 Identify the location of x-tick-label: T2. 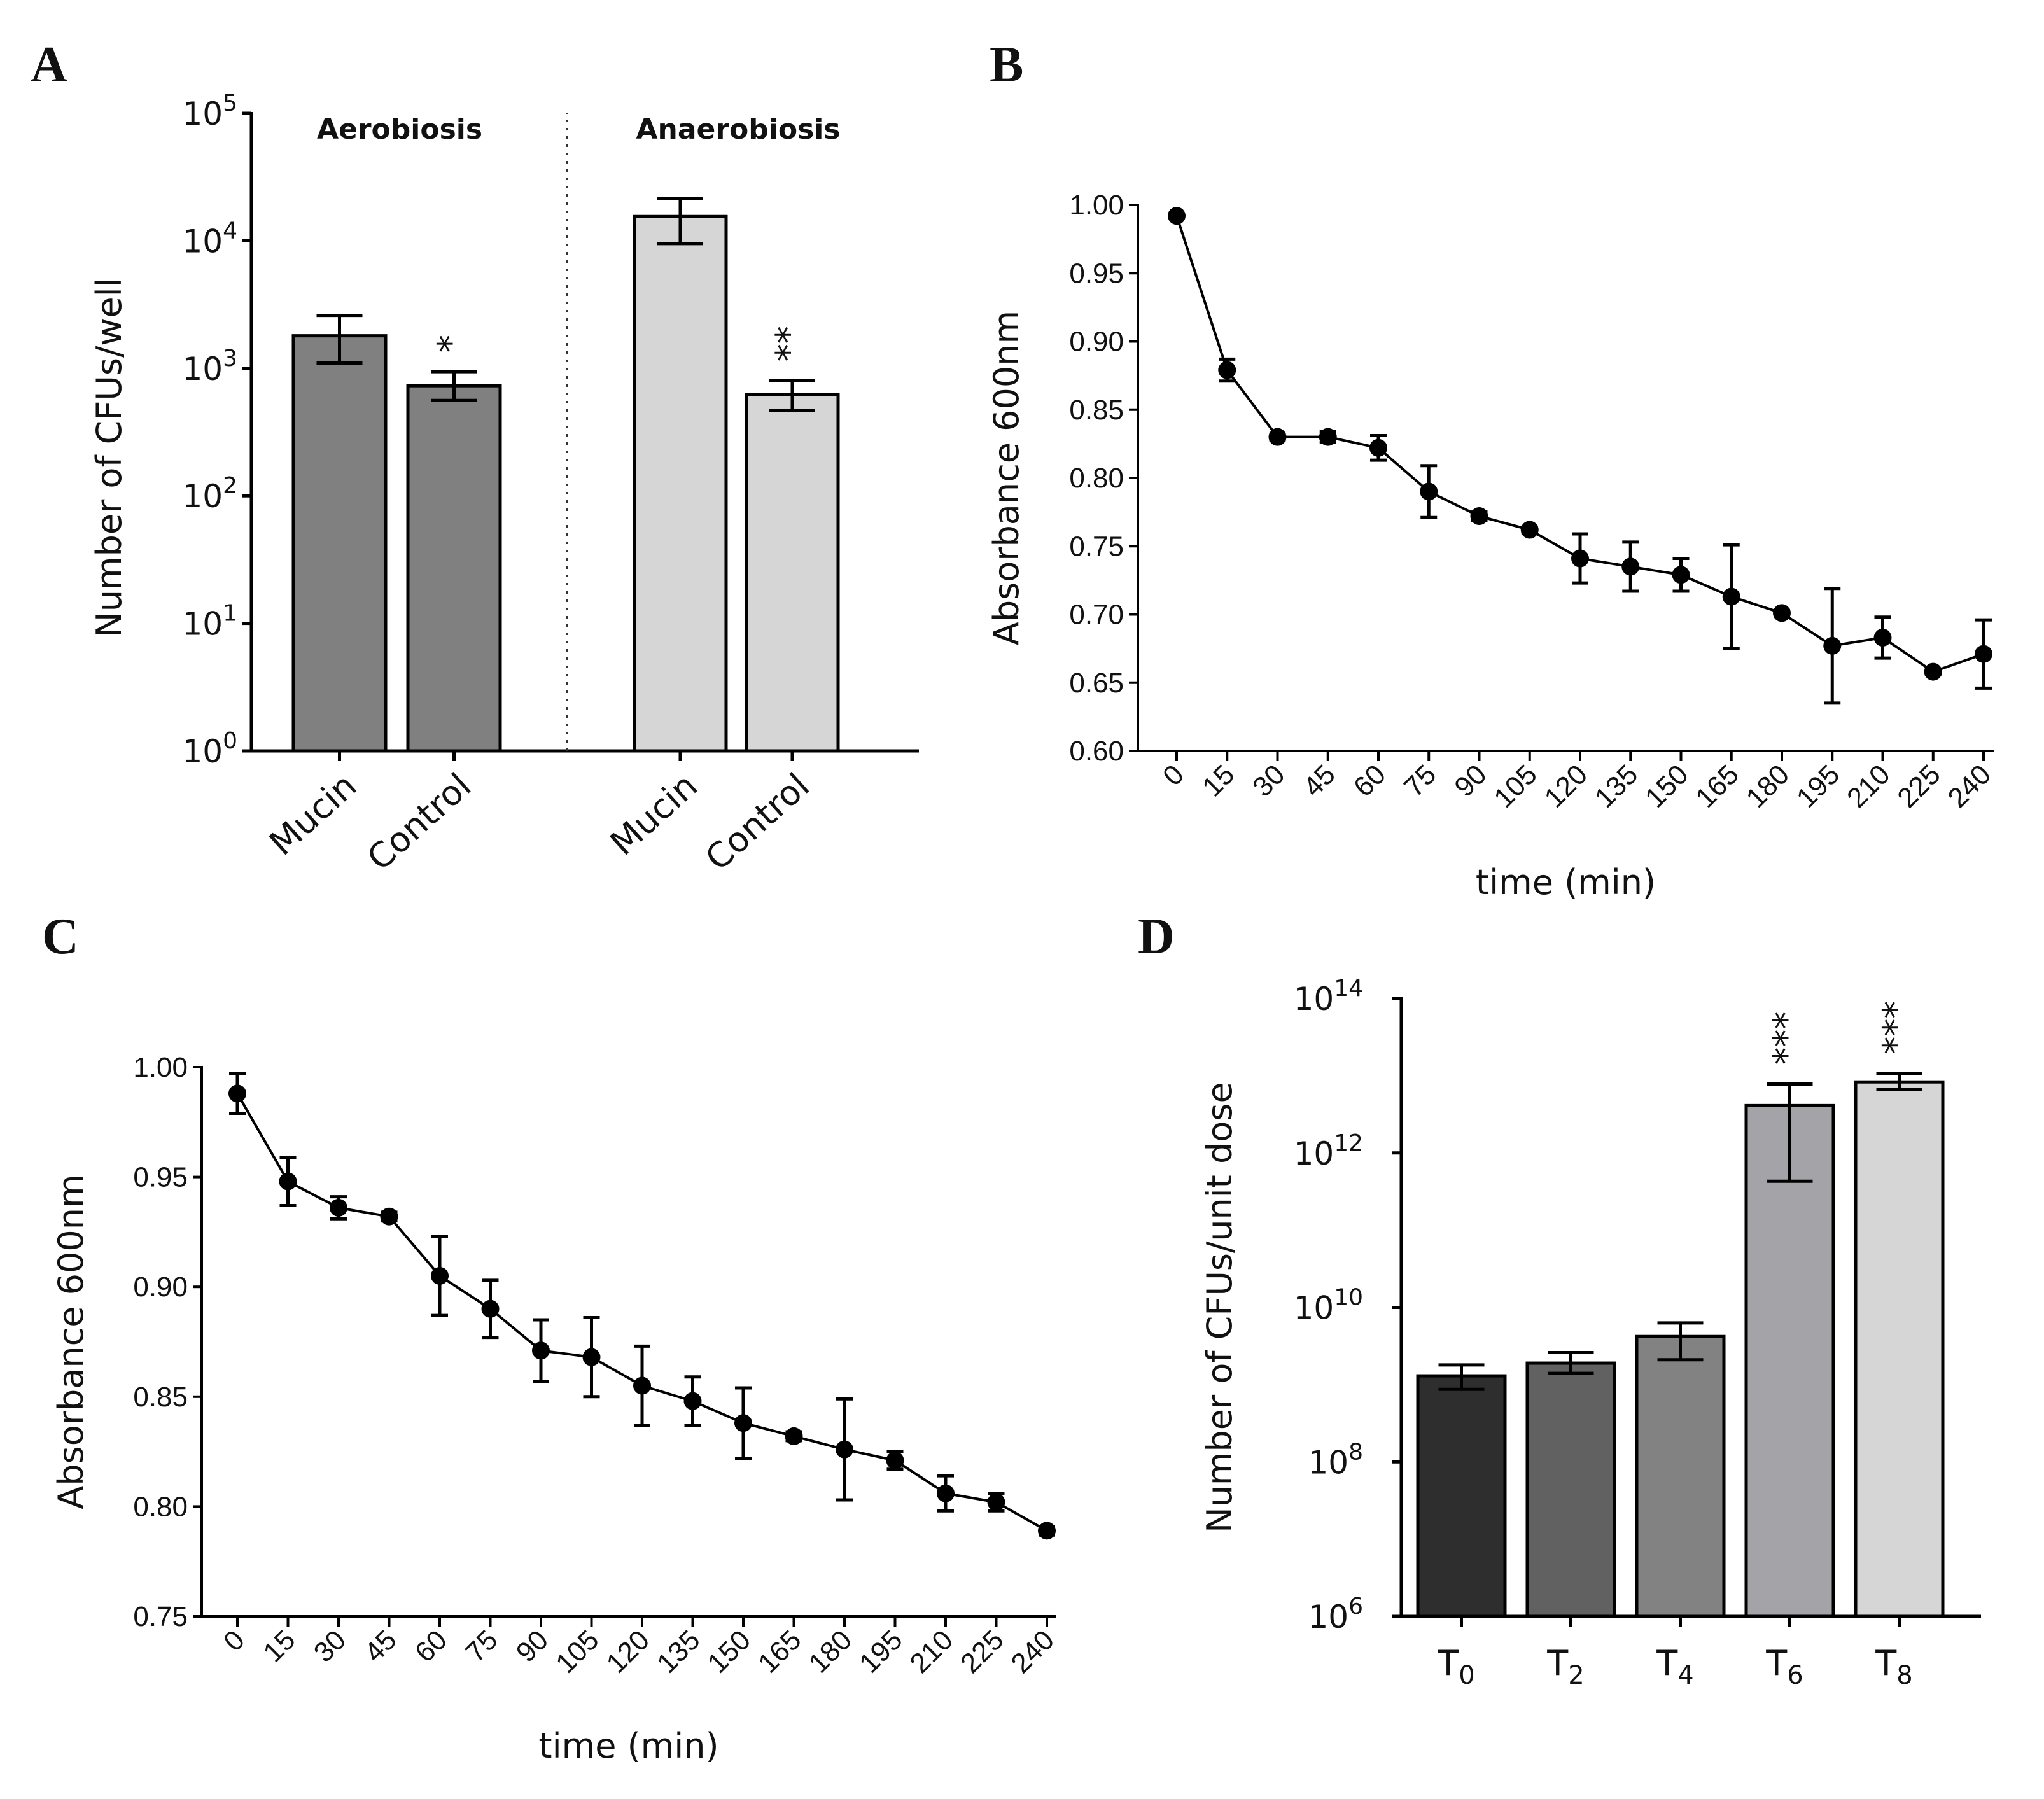
(1565, 1666).